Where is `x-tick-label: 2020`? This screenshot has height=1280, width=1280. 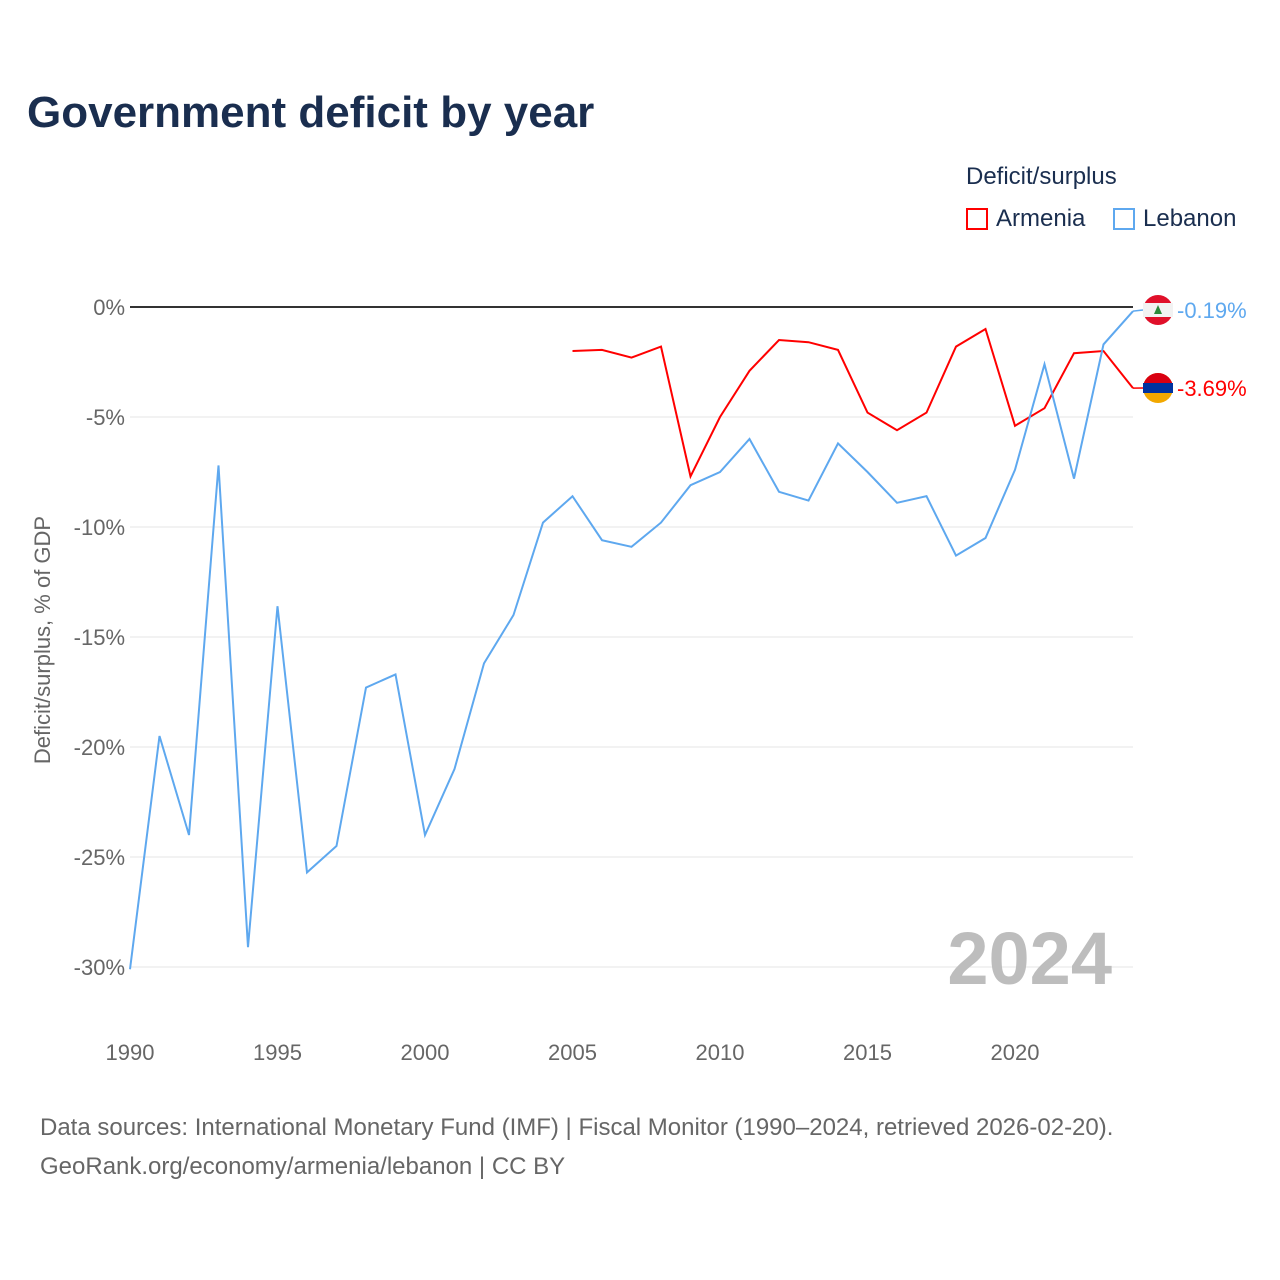
x-tick-label: 2020 is located at coordinates (1015, 1052).